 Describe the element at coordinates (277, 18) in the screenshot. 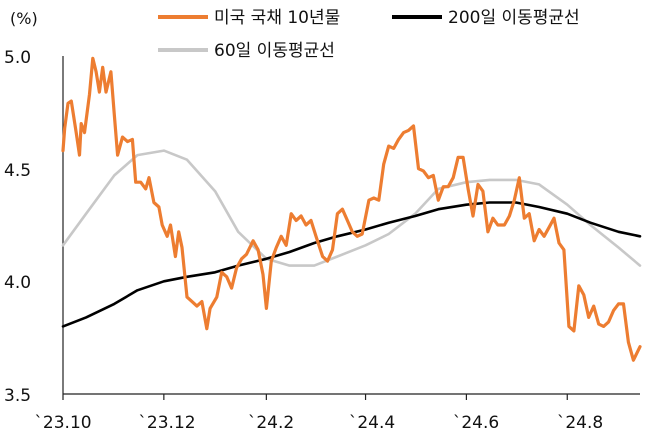

I see `legend-label-us10y: 미국 국채 10년물` at that location.